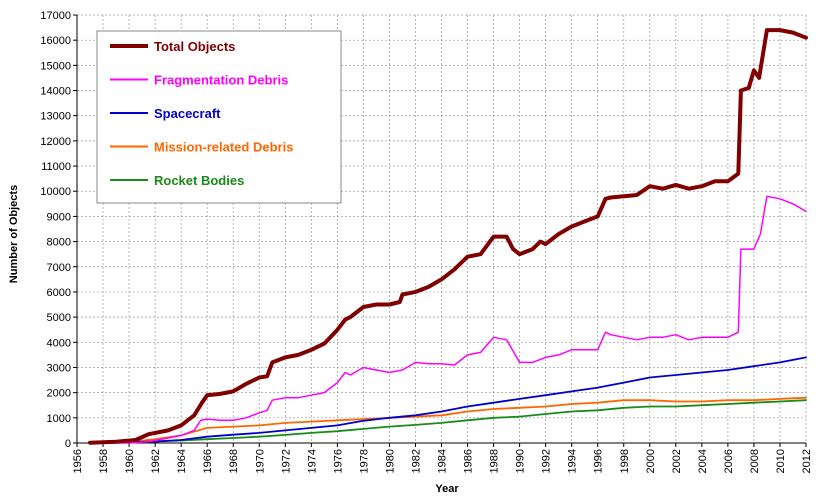  Describe the element at coordinates (78, 461) in the screenshot. I see `x-tick-label: 1956` at that location.